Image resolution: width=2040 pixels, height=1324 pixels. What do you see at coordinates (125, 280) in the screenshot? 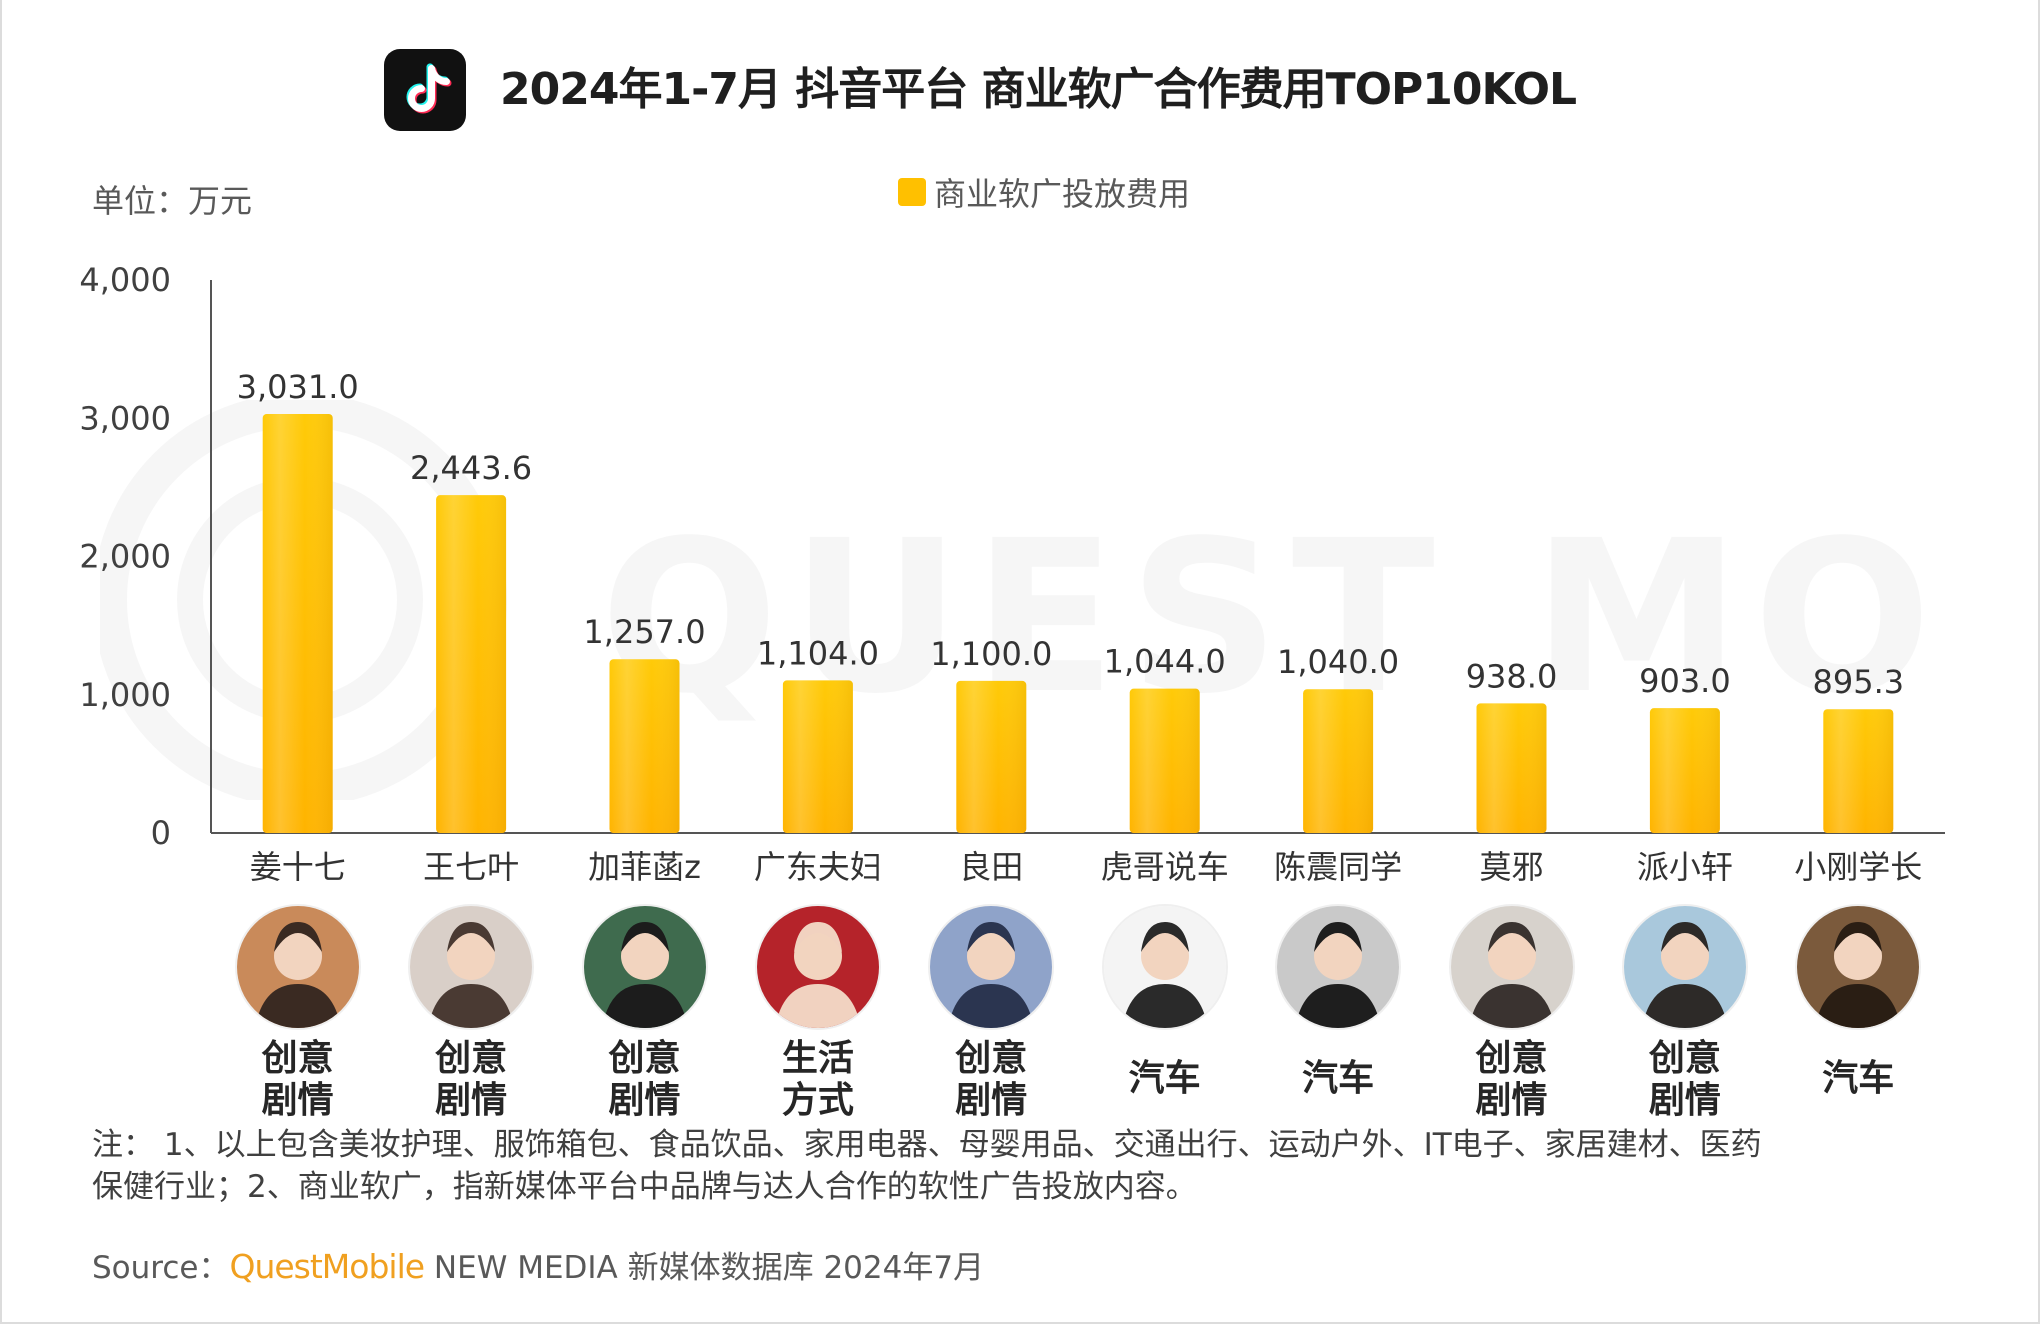
I see `y-tick-label: 4,000` at bounding box center [125, 280].